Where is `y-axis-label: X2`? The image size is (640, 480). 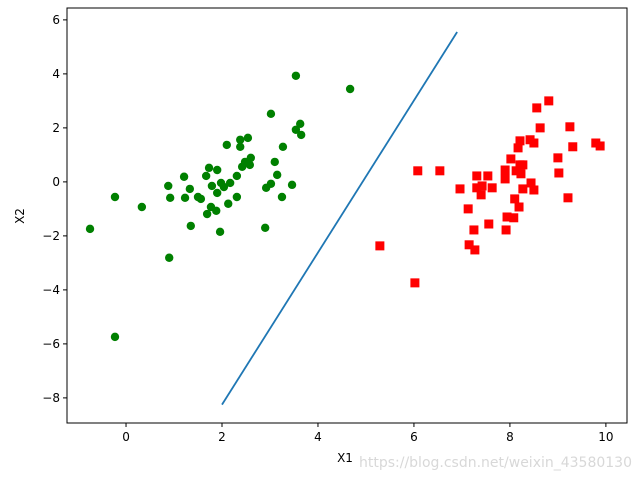 y-axis-label: X2 is located at coordinates (20, 216).